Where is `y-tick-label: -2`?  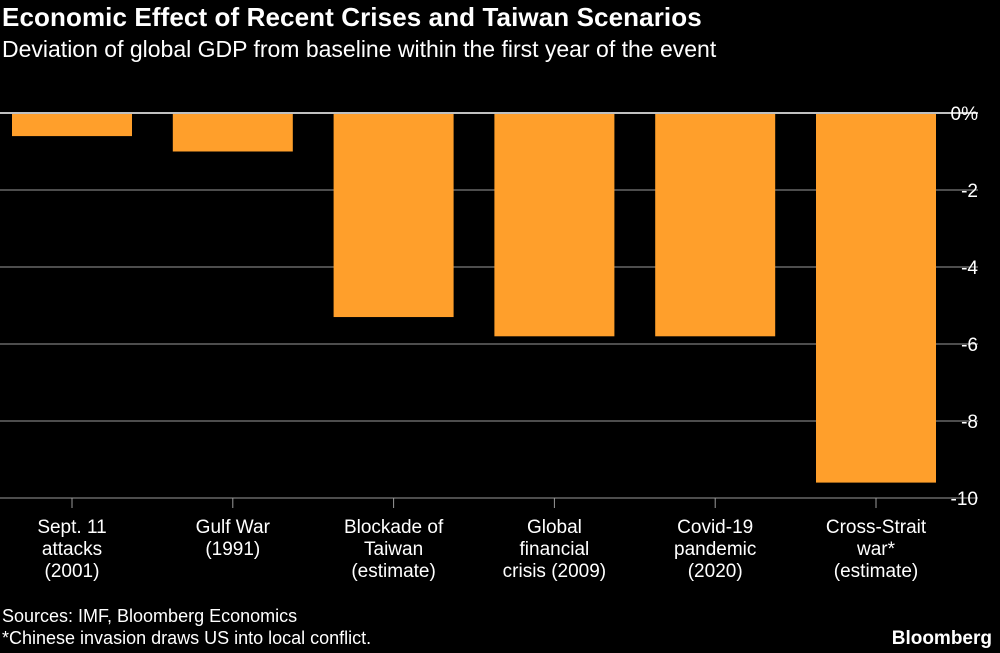 y-tick-label: -2 is located at coordinates (969, 191).